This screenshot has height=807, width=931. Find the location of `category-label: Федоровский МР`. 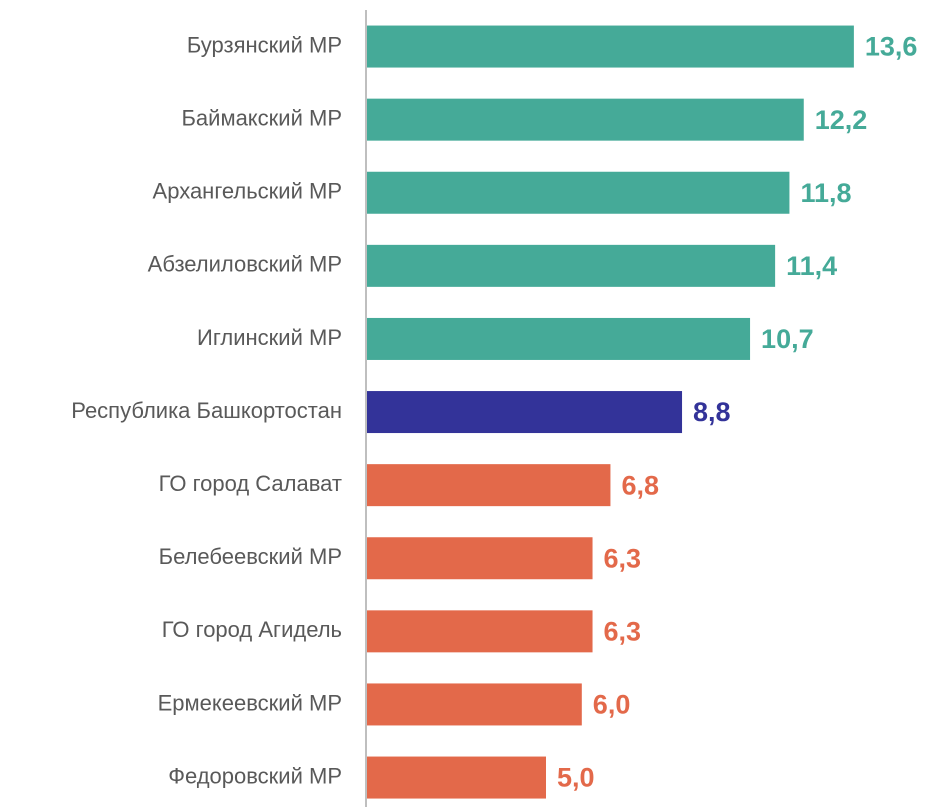

category-label: Федоровский МР is located at coordinates (255, 775).